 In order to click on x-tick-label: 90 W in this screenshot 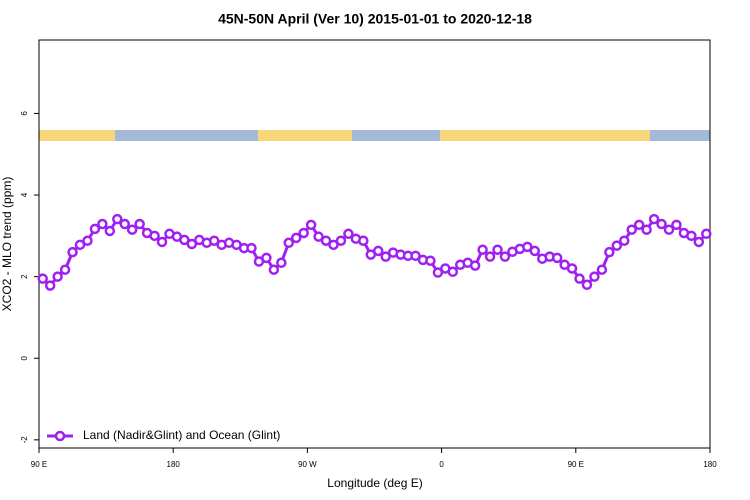, I will do `click(307, 464)`.